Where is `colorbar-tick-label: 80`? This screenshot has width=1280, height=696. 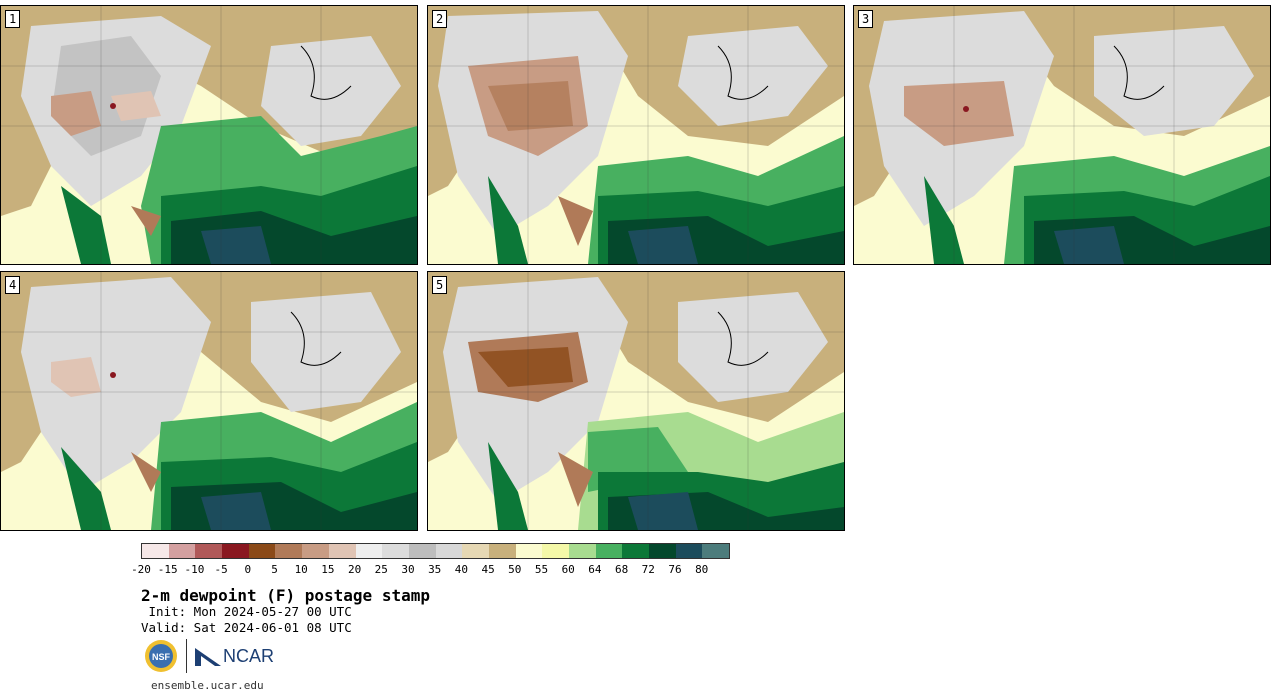
colorbar-tick-label: 80 is located at coordinates (702, 569).